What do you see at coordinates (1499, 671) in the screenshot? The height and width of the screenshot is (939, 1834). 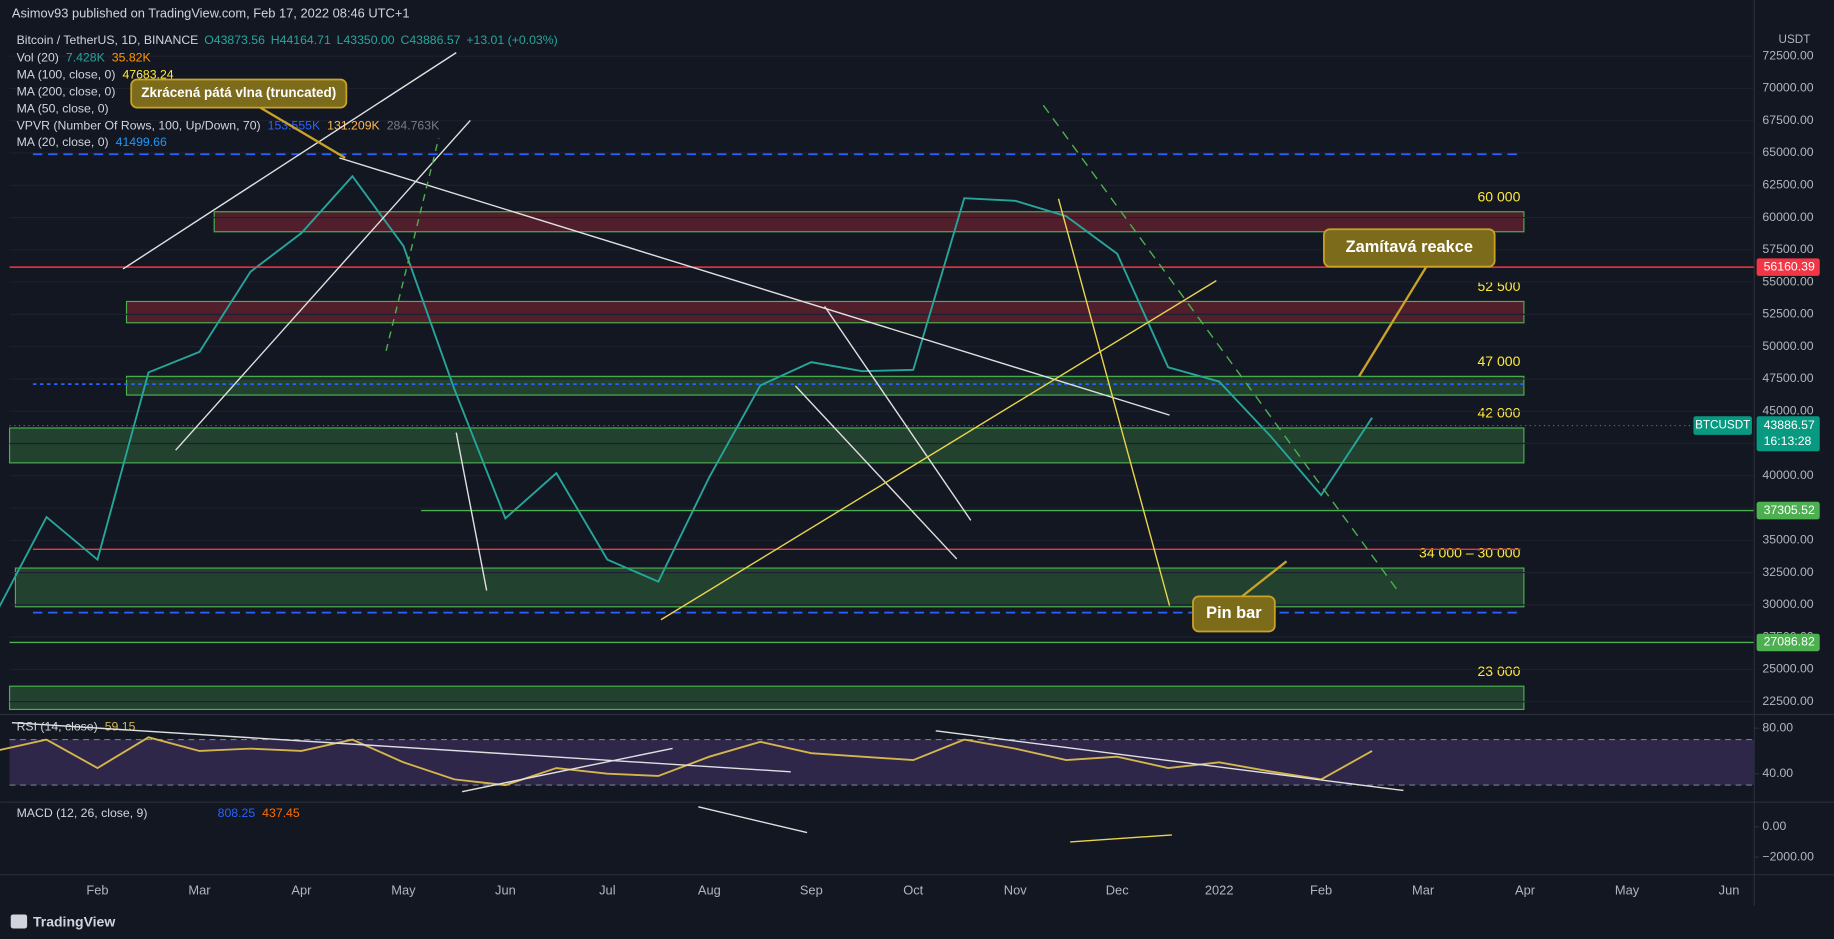 I see `zone-label: 23 000` at bounding box center [1499, 671].